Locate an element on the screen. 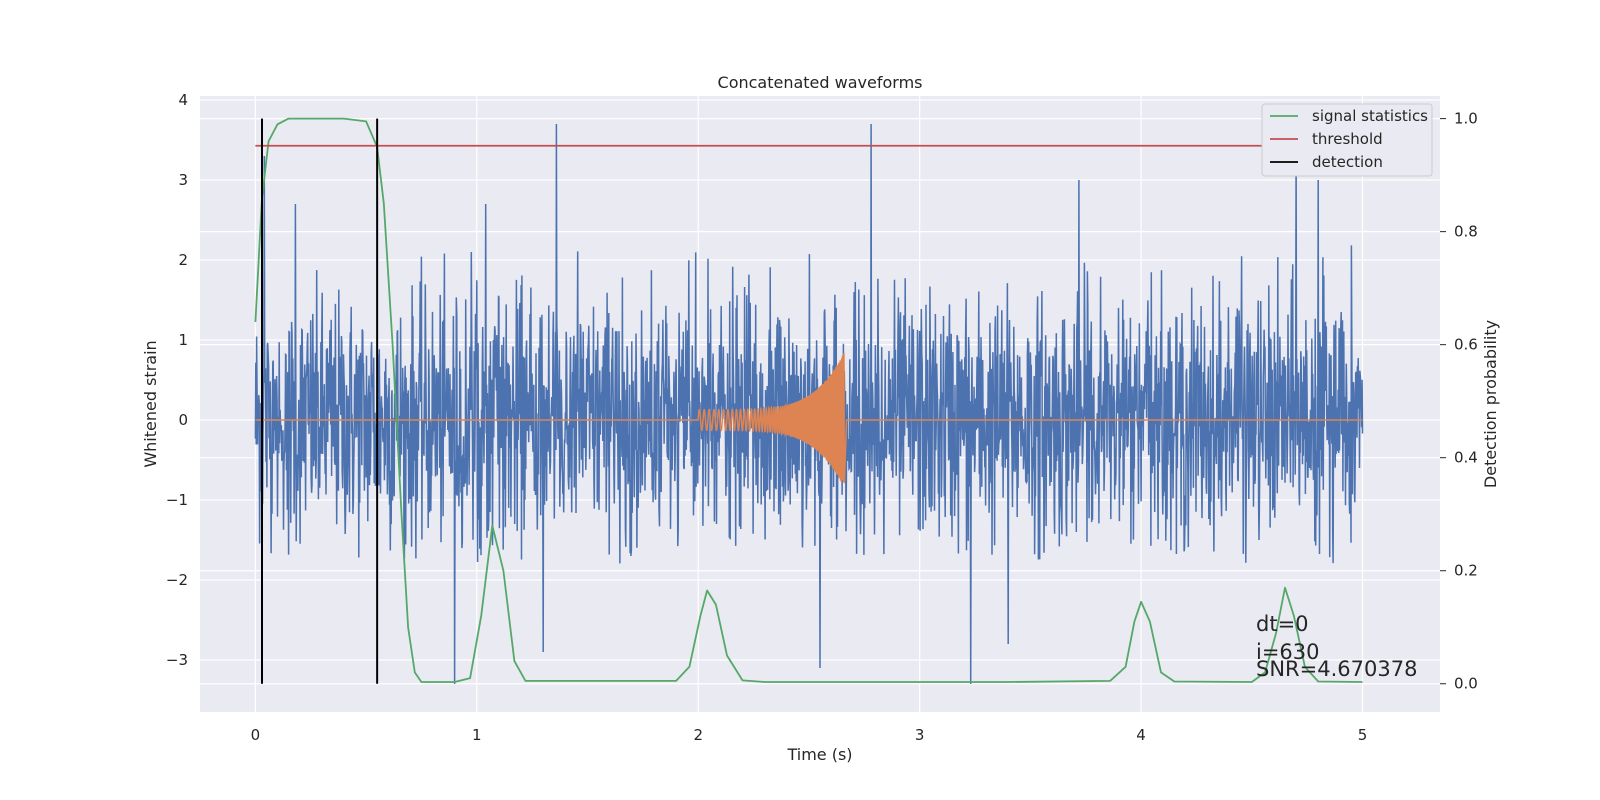  legend-label-threshold: threshold is located at coordinates (1347, 139).